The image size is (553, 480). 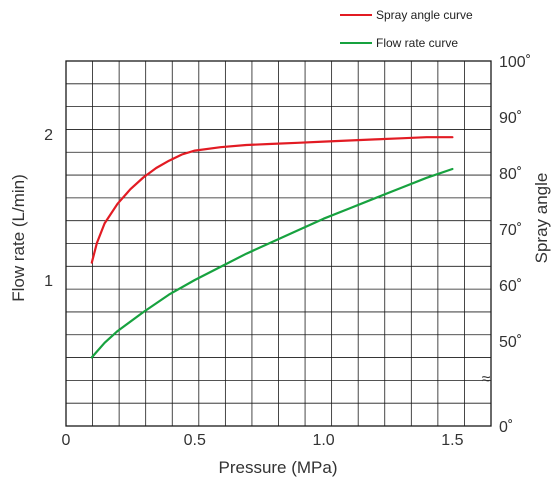 I want to click on y-axis-right-title: Spray angle, so click(x=541, y=218).